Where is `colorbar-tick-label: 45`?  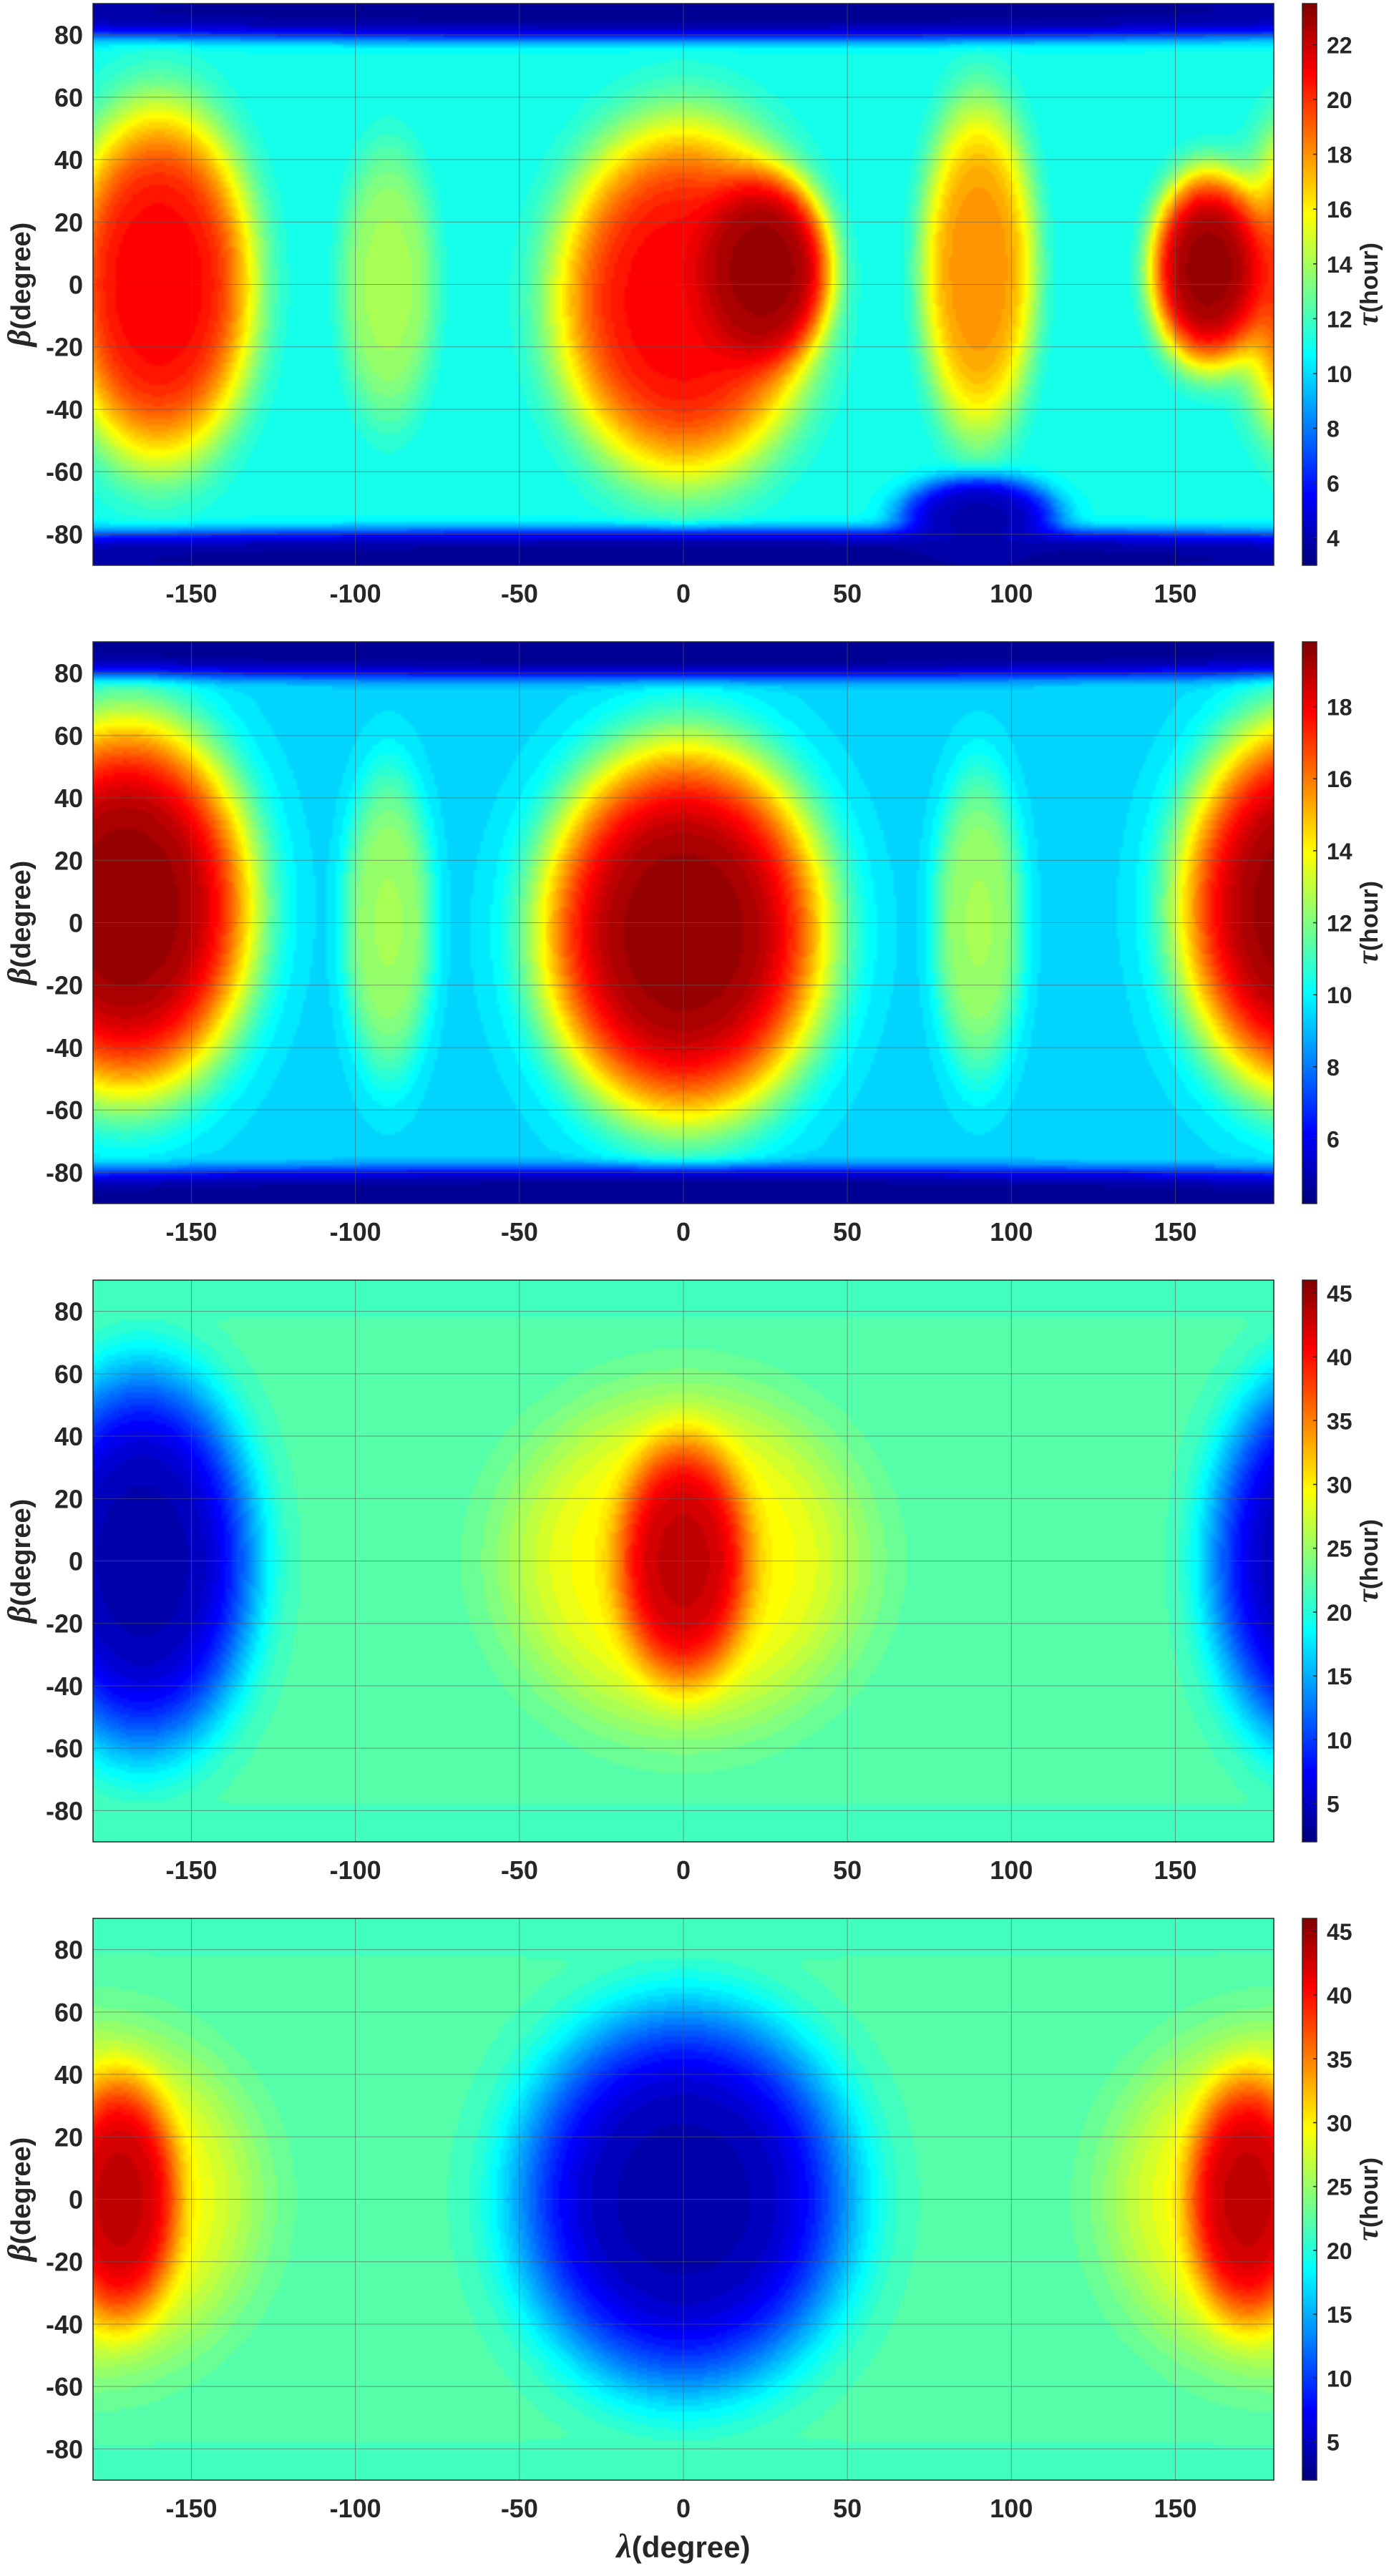
colorbar-tick-label: 45 is located at coordinates (1340, 1294).